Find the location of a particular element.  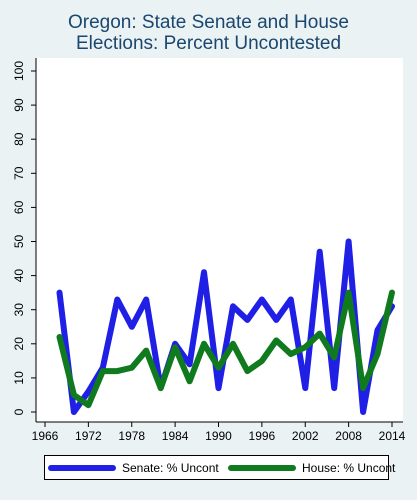

legend-item-senate: Senate: % Uncont is located at coordinates (133, 468).